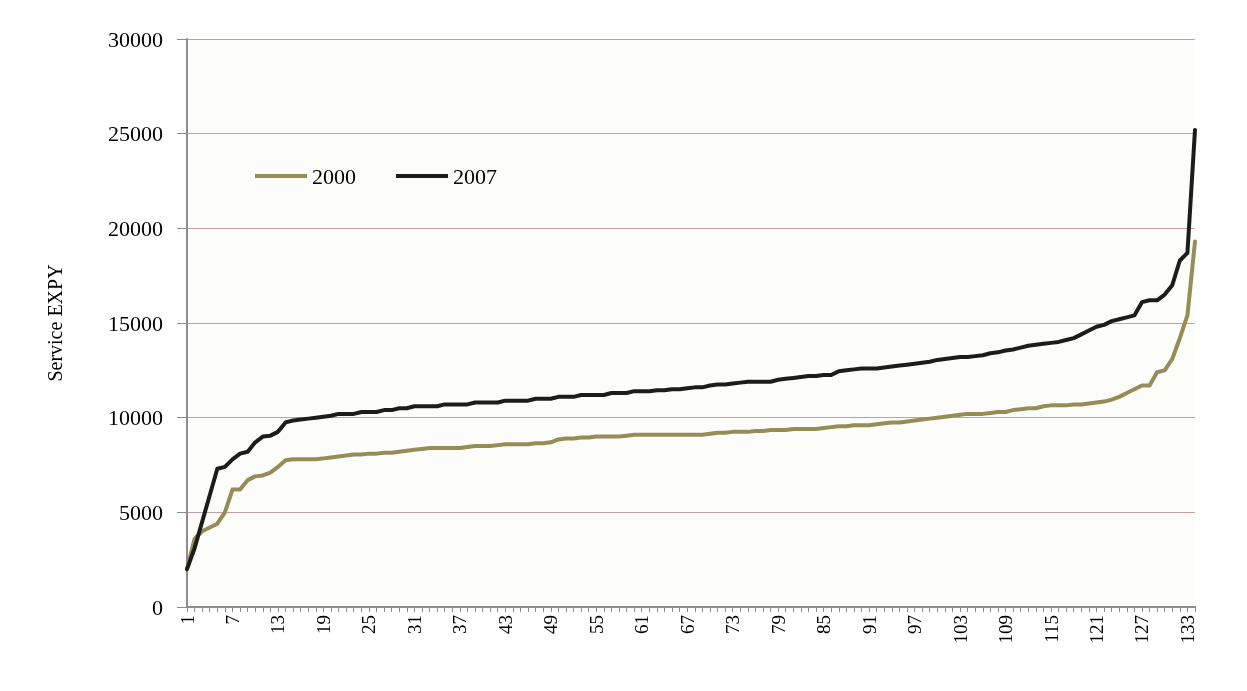  What do you see at coordinates (278, 624) in the screenshot?
I see `x-tick-label: 13` at bounding box center [278, 624].